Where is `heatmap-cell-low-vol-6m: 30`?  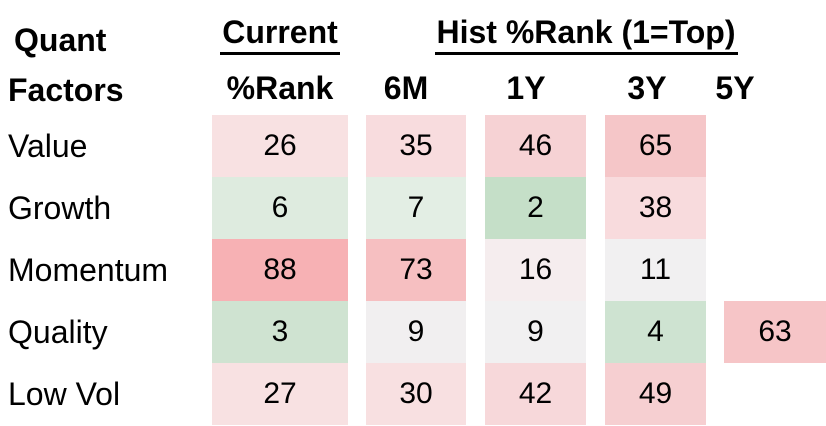
heatmap-cell-low-vol-6m: 30 is located at coordinates (416, 394).